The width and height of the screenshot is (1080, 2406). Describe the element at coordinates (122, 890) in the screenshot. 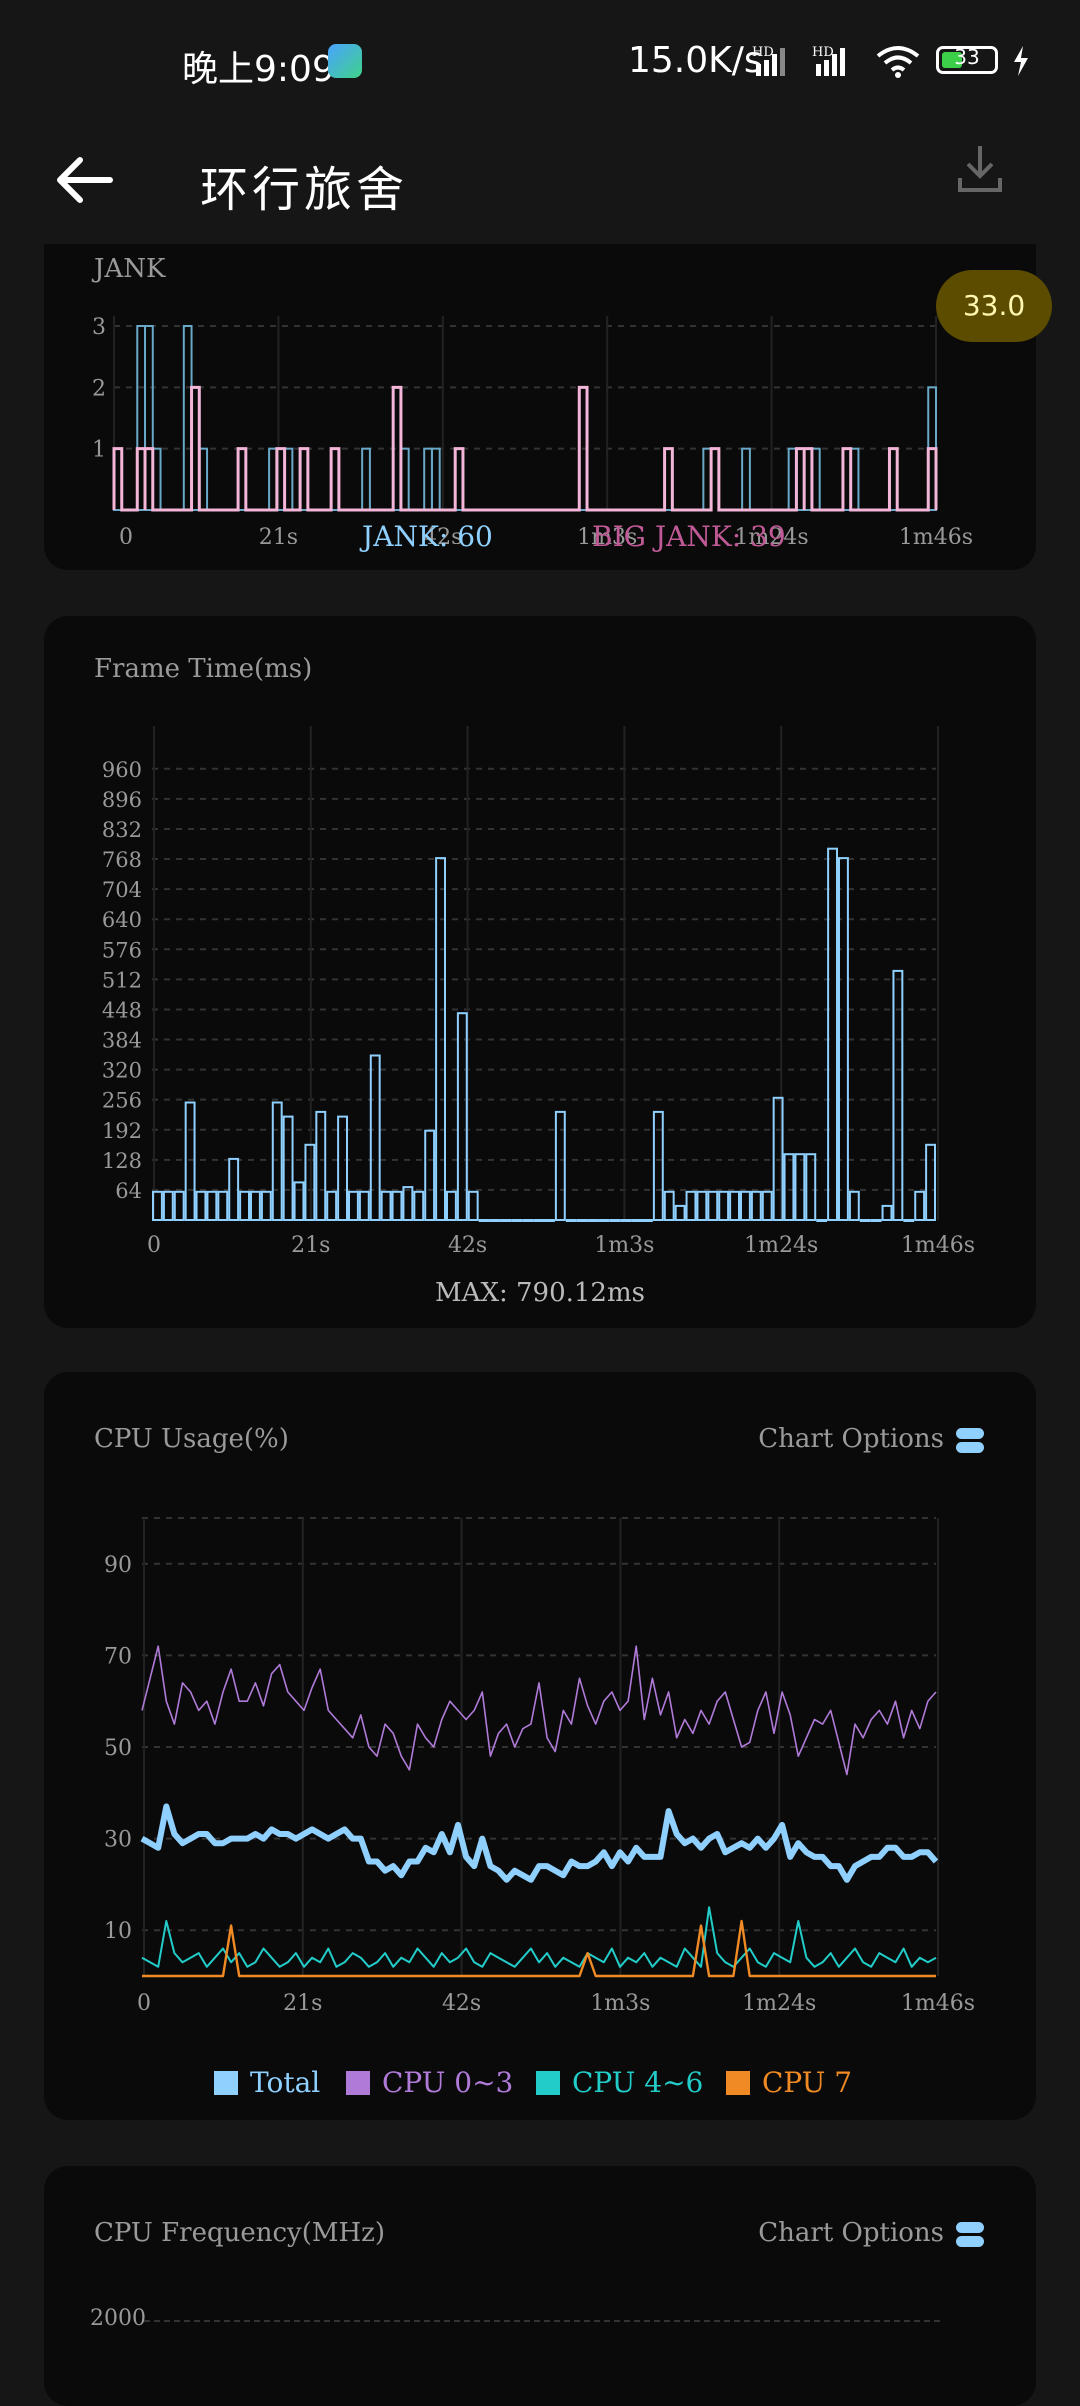

I see `frame-y-tick: 704` at that location.